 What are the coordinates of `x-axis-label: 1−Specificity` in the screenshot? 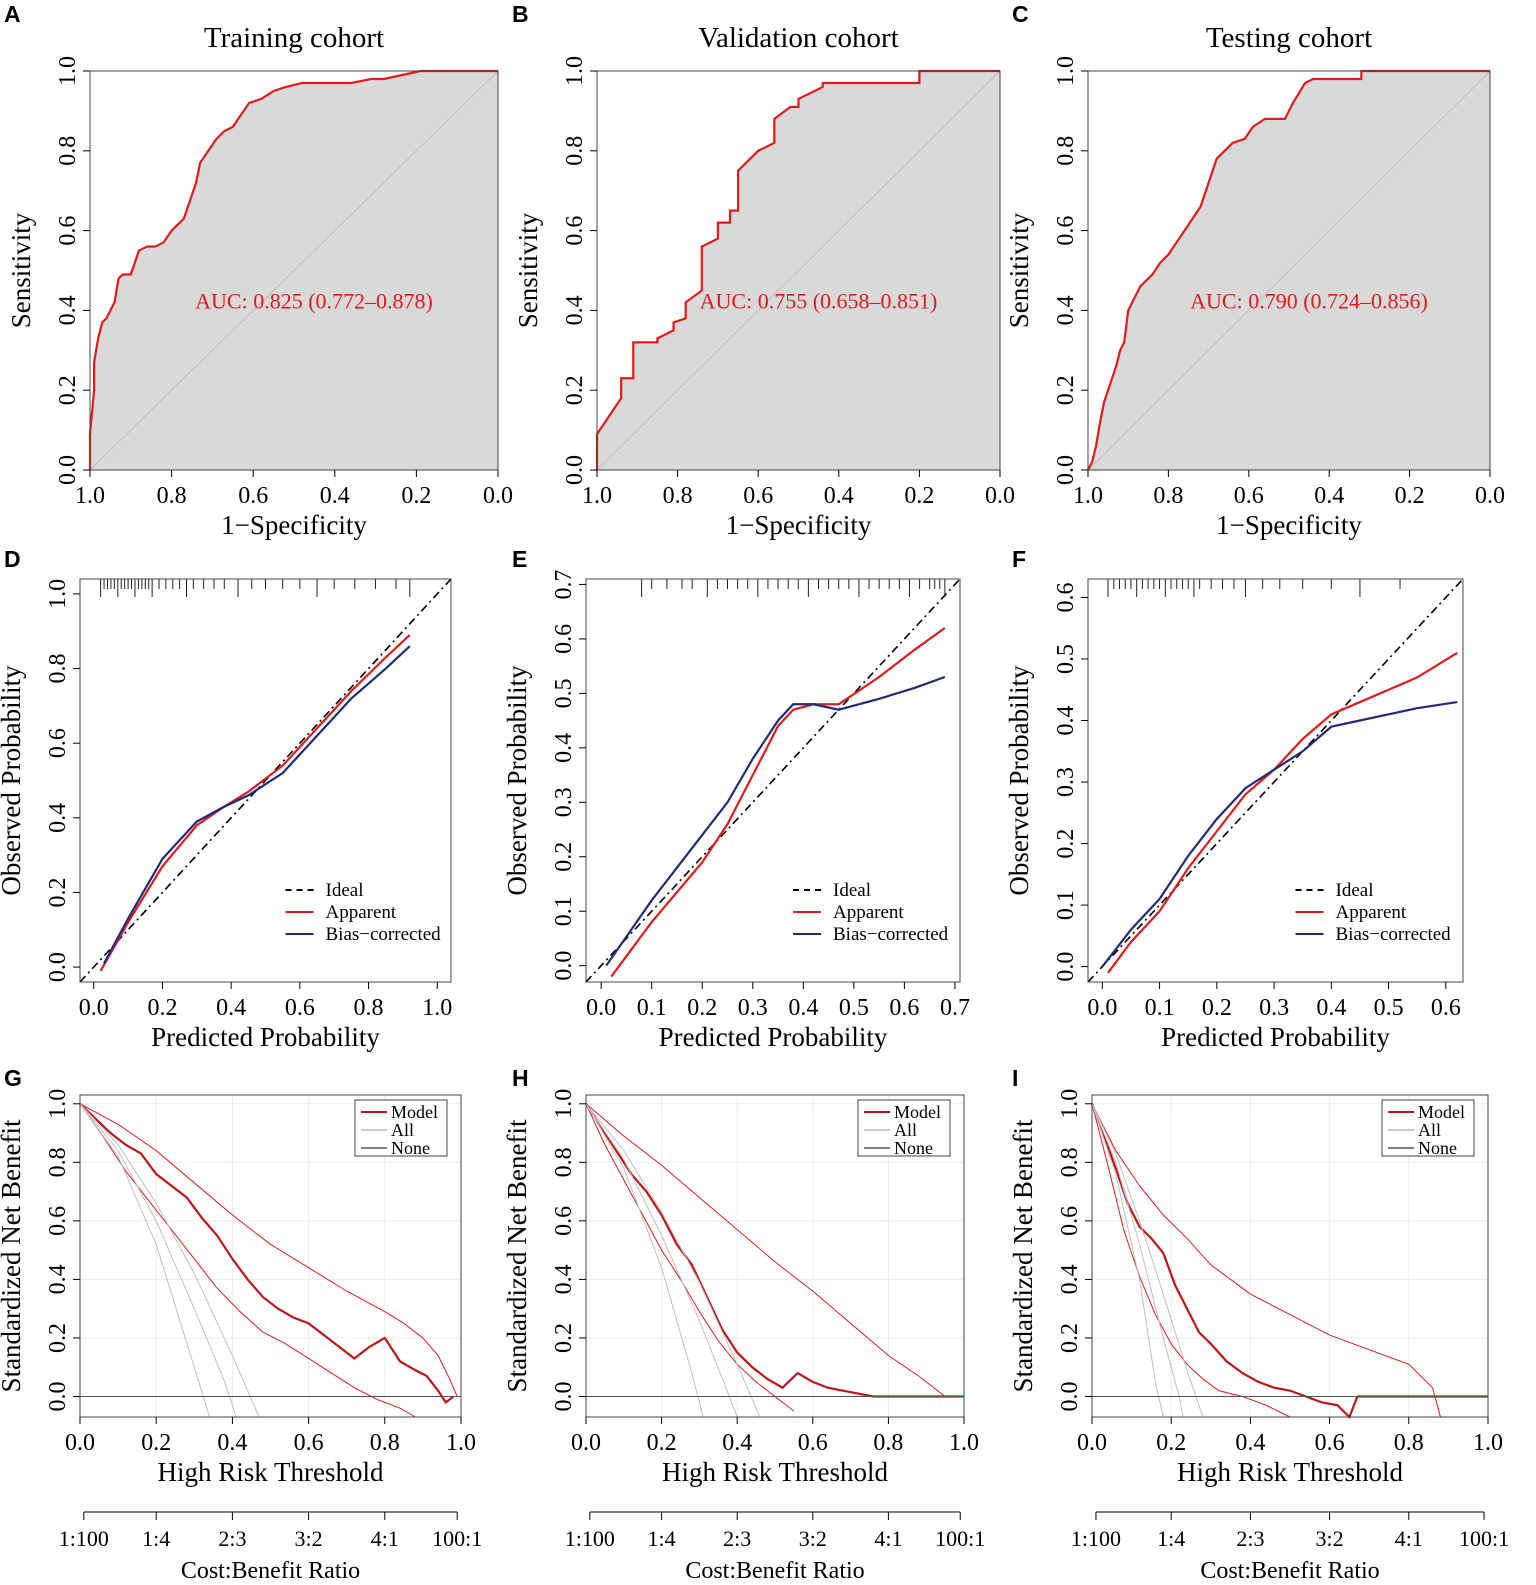 It's located at (1289, 525).